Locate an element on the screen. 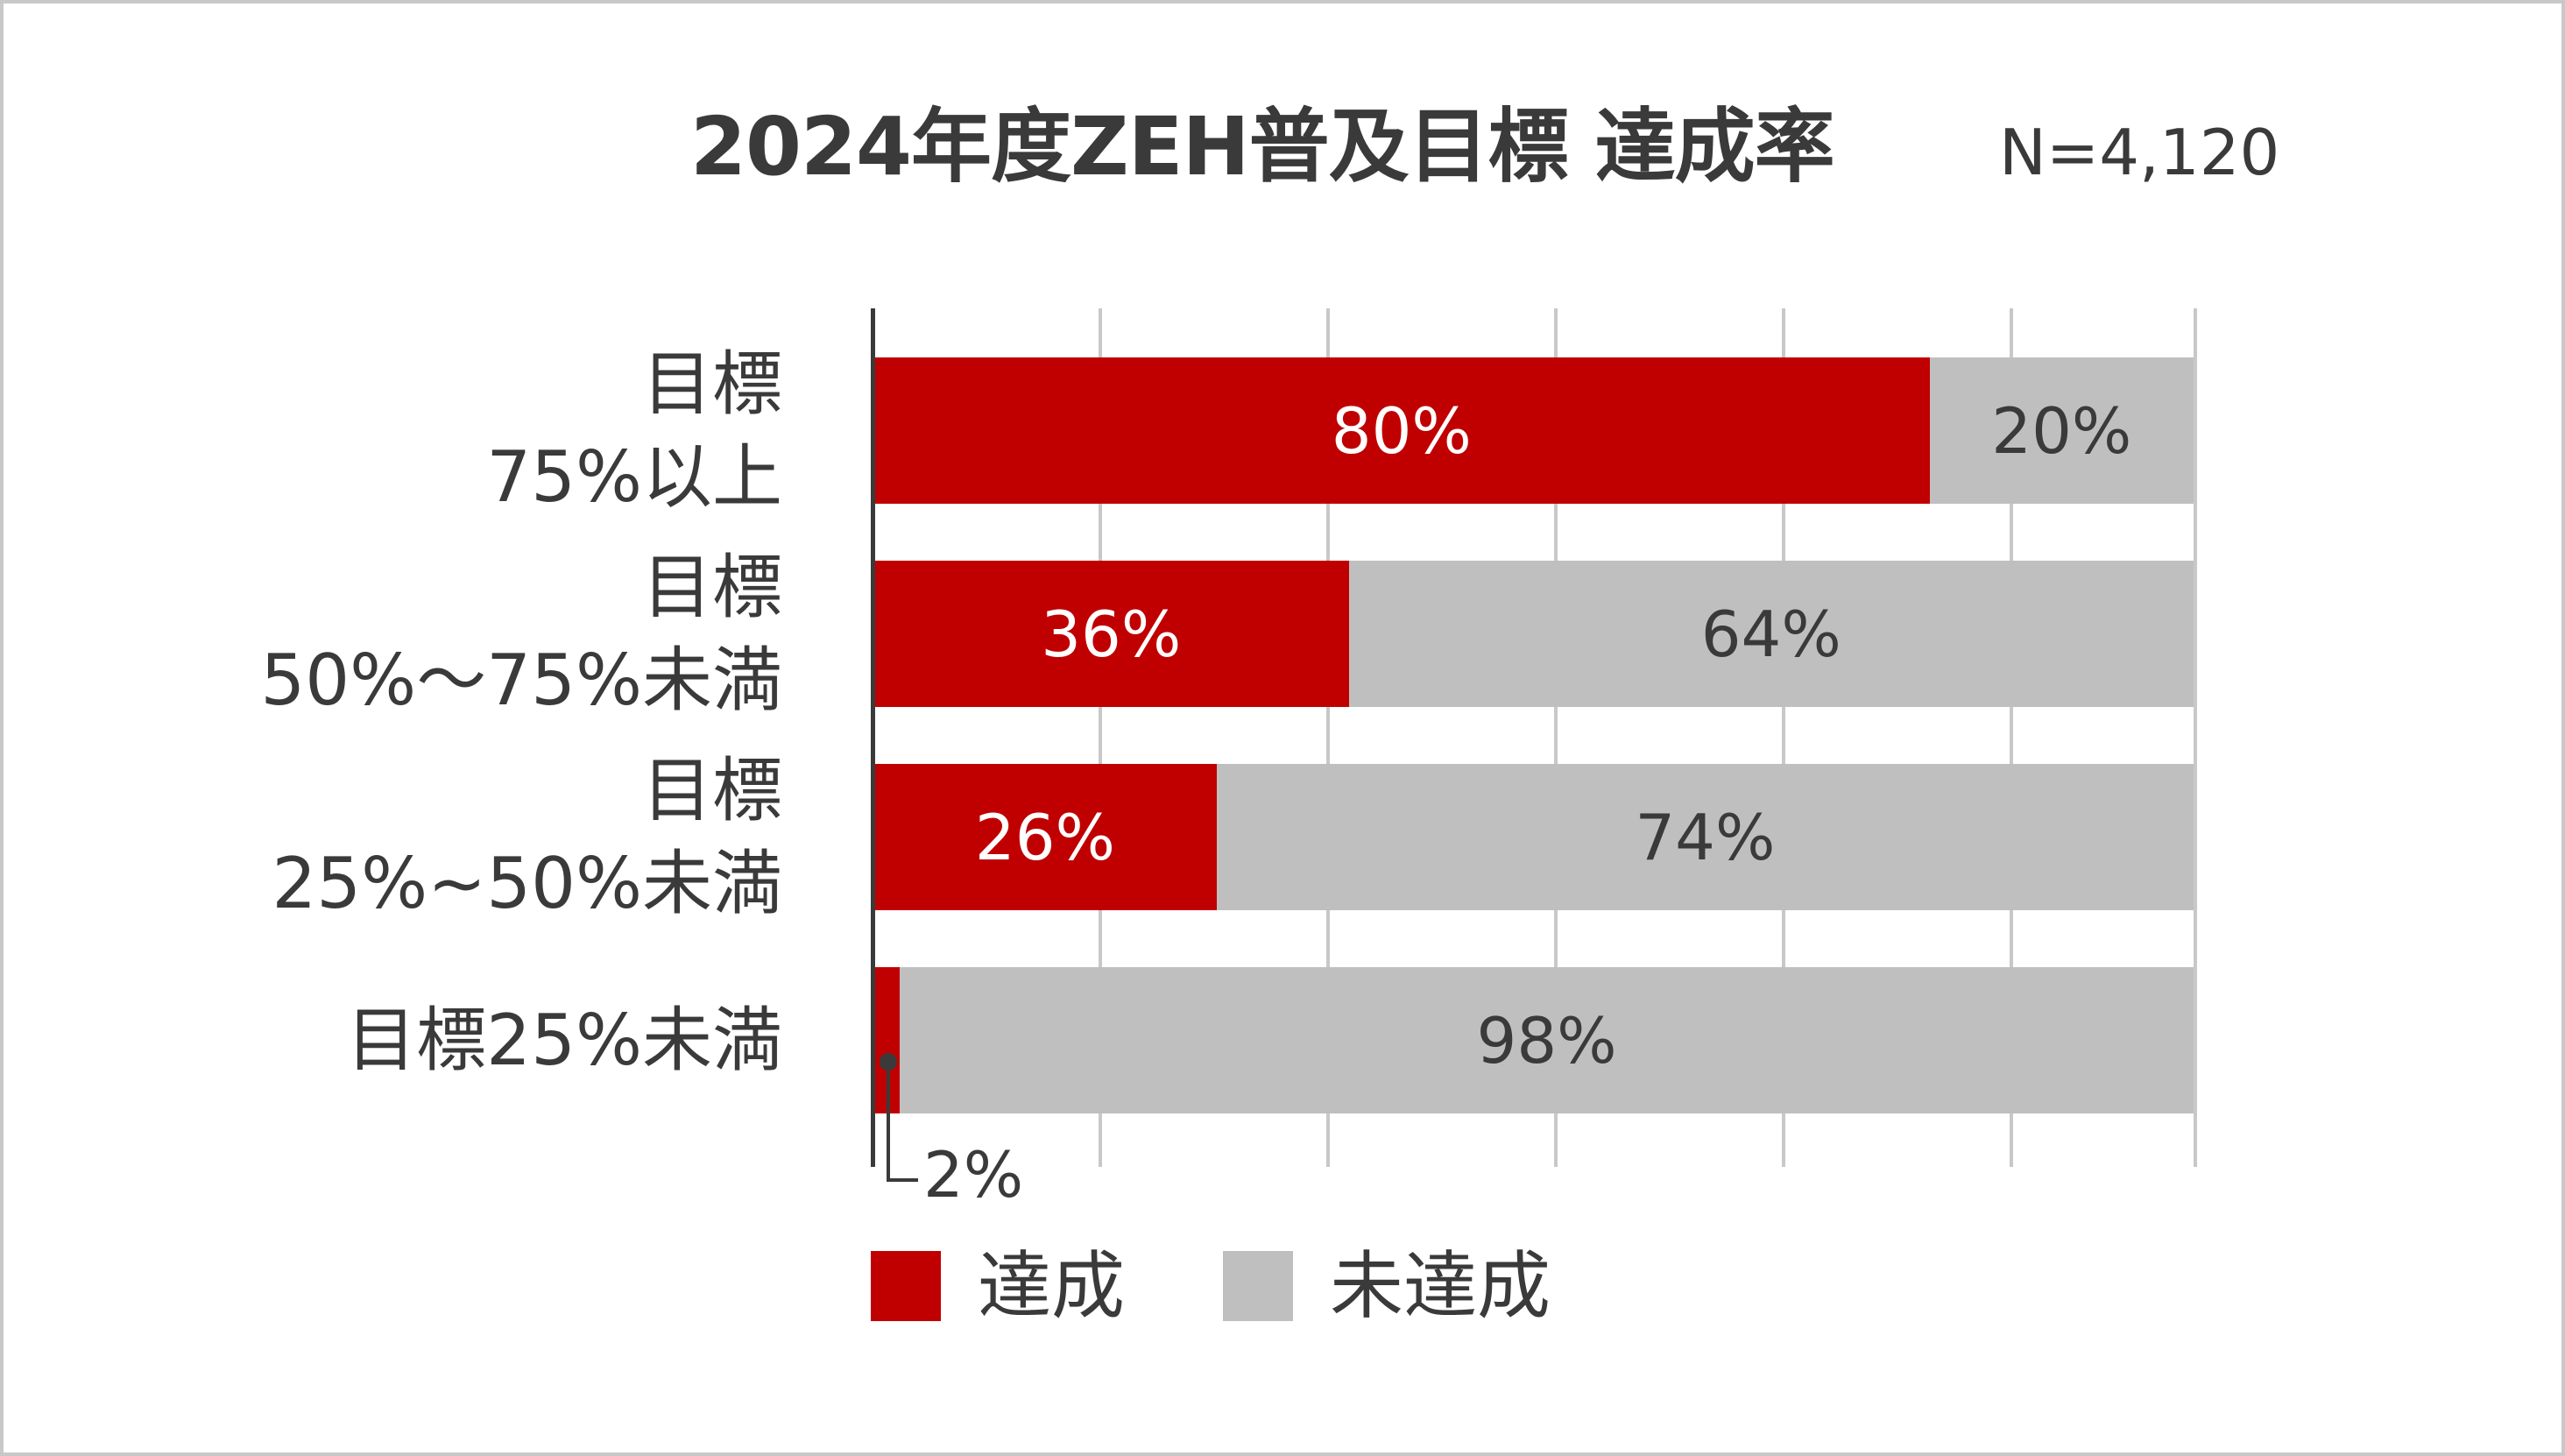  bar-segment-achieved: 80% is located at coordinates (1401, 430).